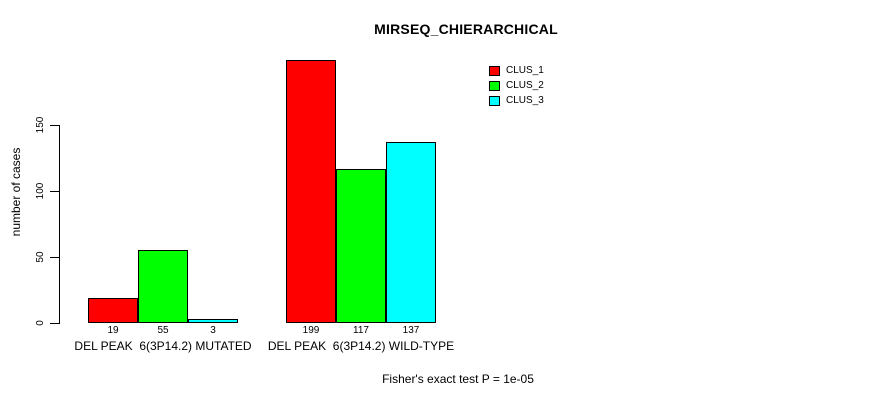  I want to click on y-axis-title: number of cases, so click(16, 192).